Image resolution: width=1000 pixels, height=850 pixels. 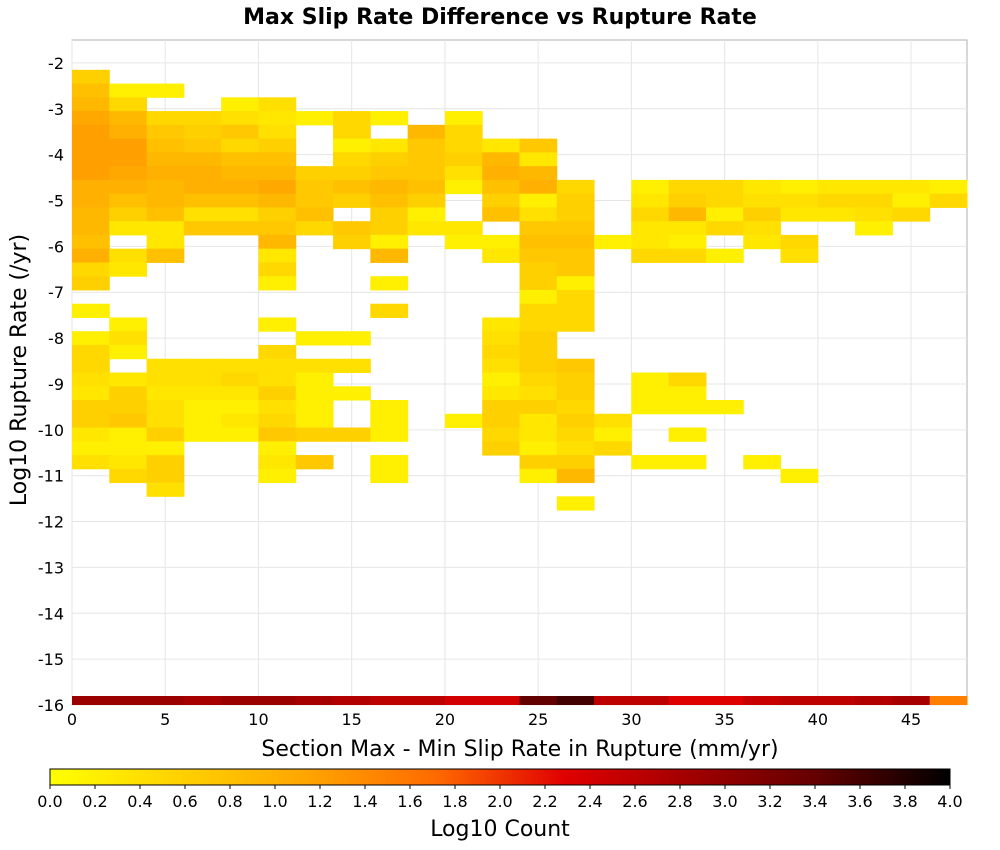 What do you see at coordinates (56, 109) in the screenshot?
I see `y-tick-label: -3` at bounding box center [56, 109].